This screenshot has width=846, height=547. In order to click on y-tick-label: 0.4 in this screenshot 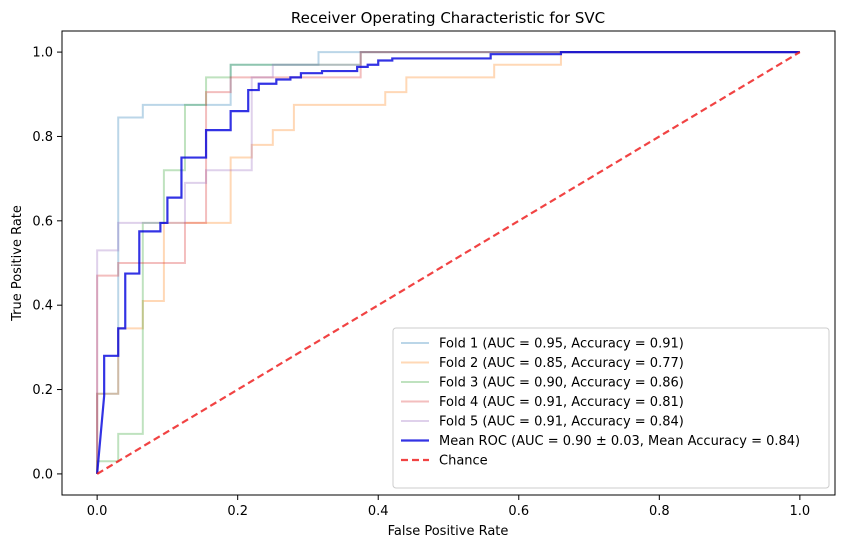, I will do `click(42, 306)`.